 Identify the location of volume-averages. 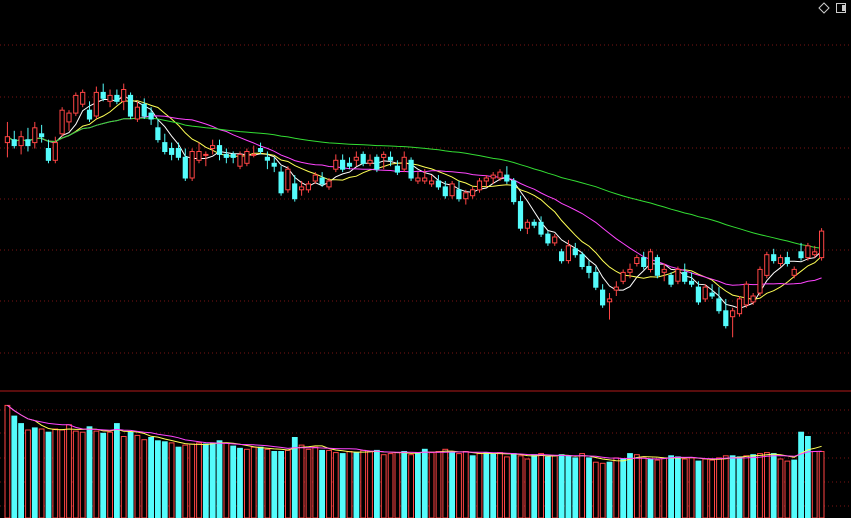
(414, 433).